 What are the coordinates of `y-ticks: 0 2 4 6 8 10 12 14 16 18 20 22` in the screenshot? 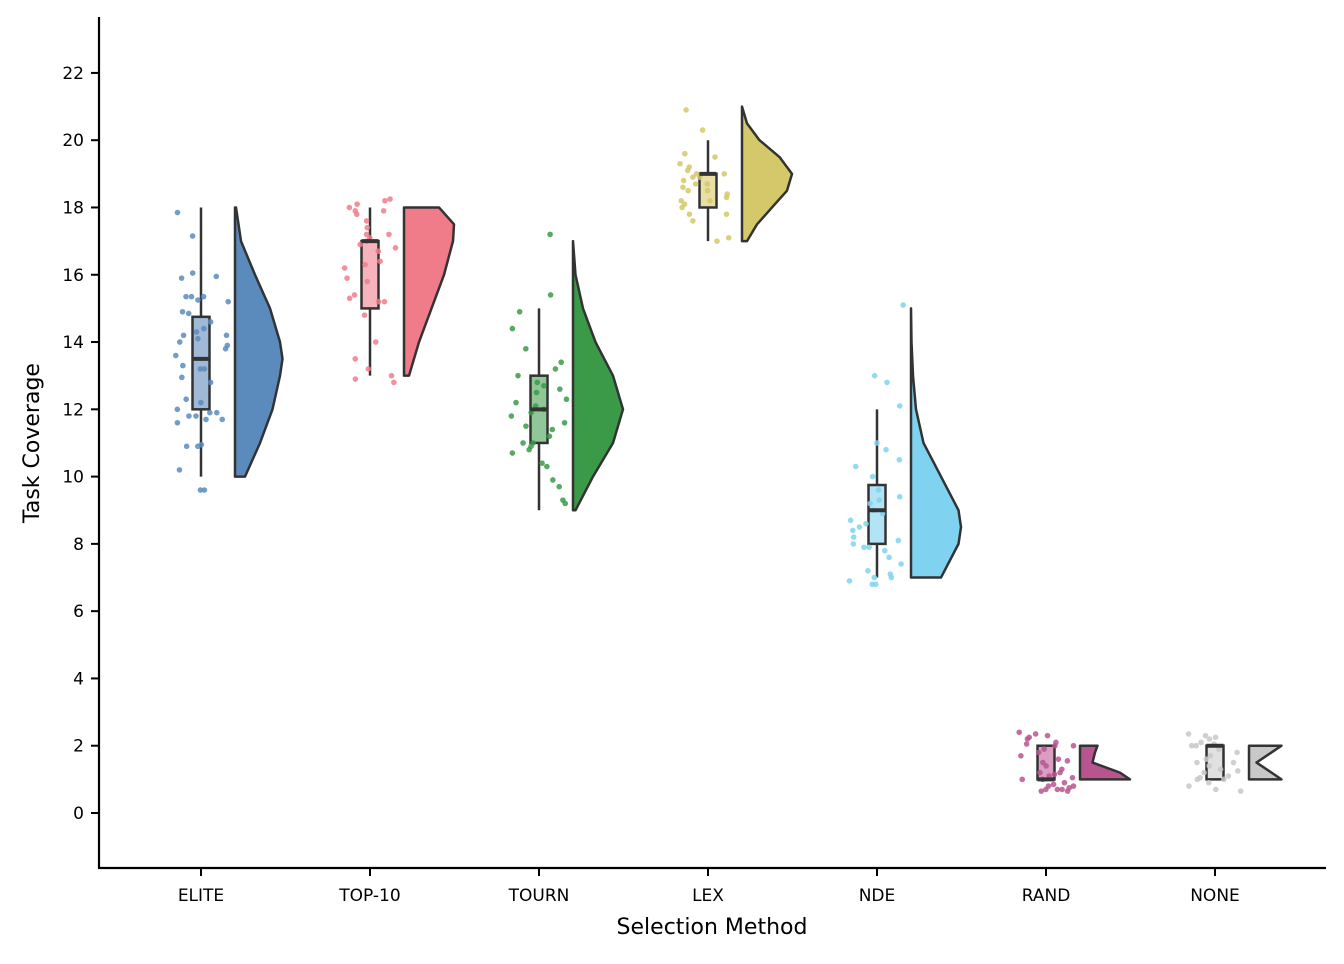 It's located at (80, 444).